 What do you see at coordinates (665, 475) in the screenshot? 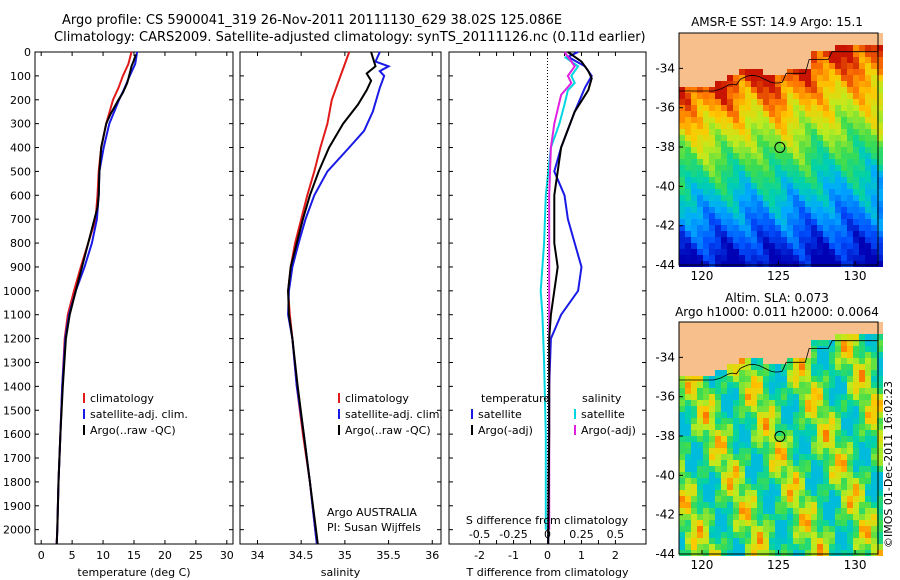
I see `map-y-tick-label: -40` at bounding box center [665, 475].